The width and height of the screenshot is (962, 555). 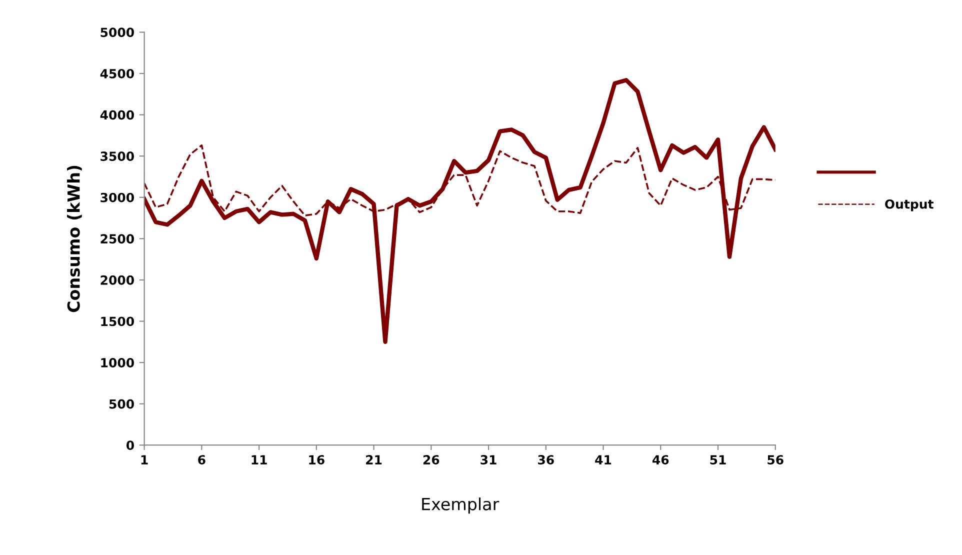 What do you see at coordinates (74, 239) in the screenshot?
I see `y-axis-title: Consumo (kWh)` at bounding box center [74, 239].